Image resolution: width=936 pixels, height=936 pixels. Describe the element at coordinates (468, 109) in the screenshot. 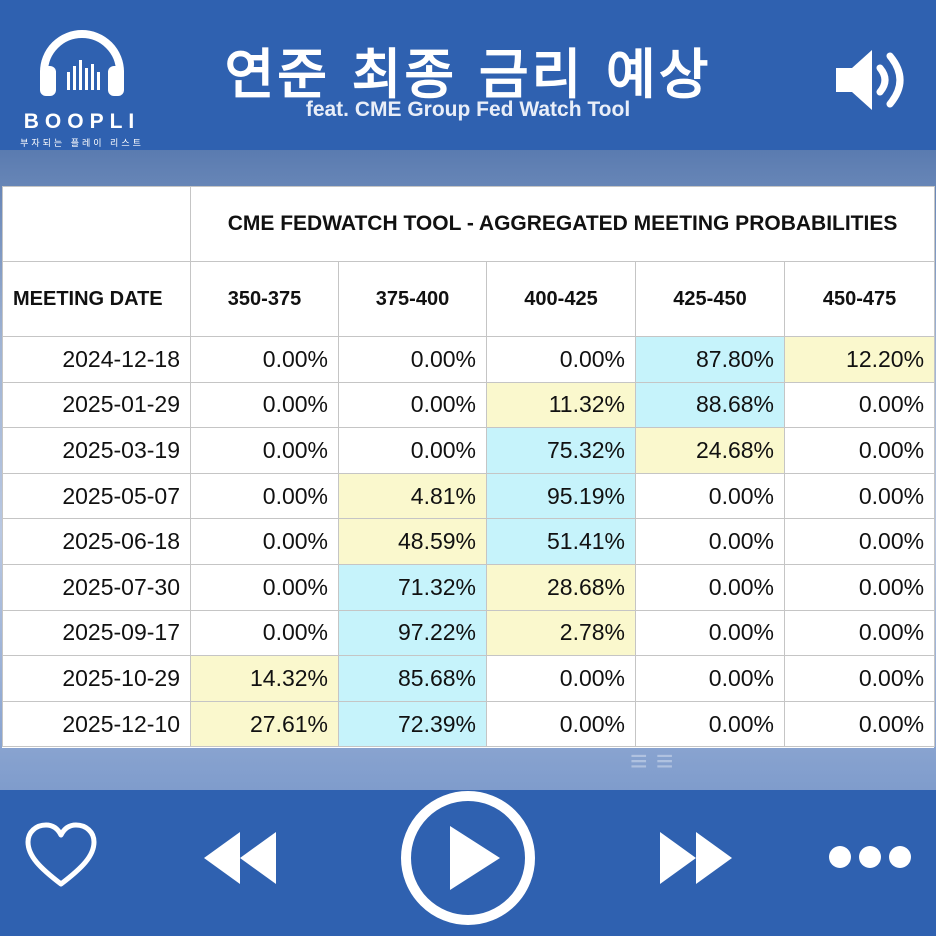

I see `page-subtitle: feat. CME Group Fed Watch Tool` at that location.